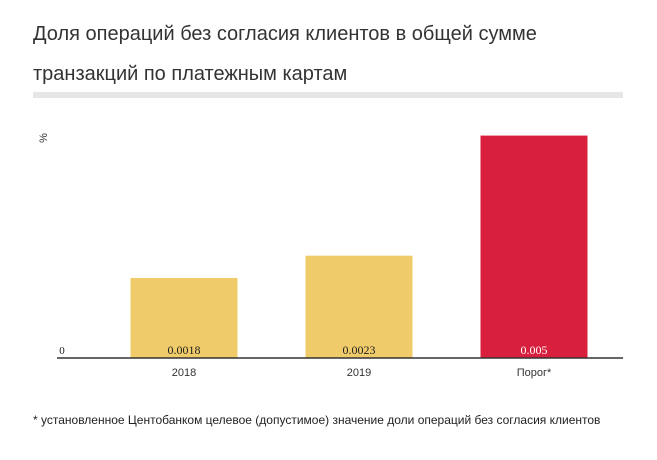  What do you see at coordinates (359, 350) in the screenshot?
I see `bar-value-label-2: 0.0023` at bounding box center [359, 350].